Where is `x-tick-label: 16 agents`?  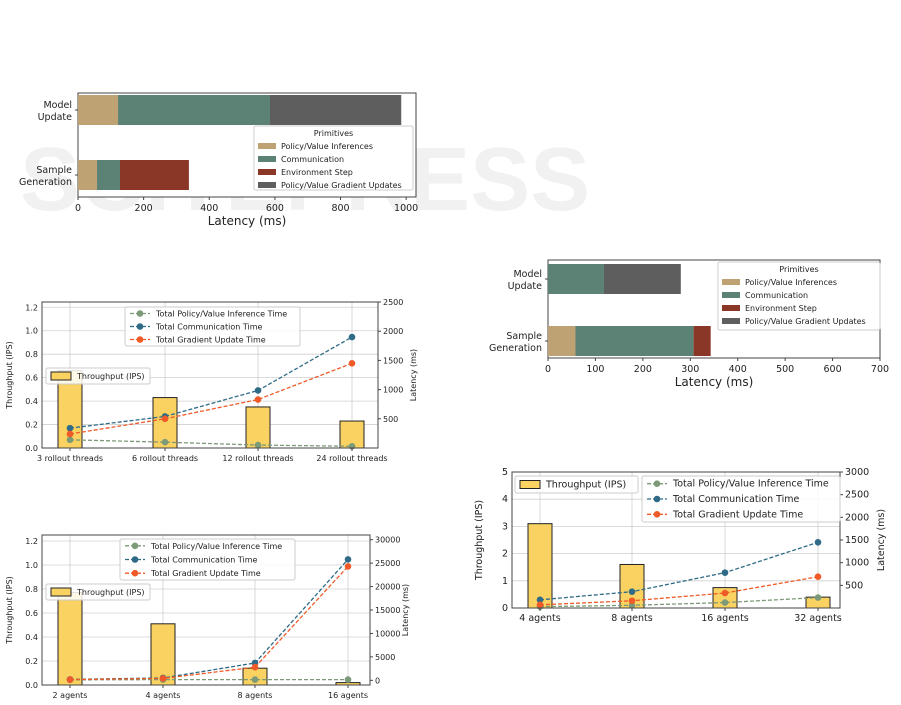
x-tick-label: 16 agents is located at coordinates (725, 618).